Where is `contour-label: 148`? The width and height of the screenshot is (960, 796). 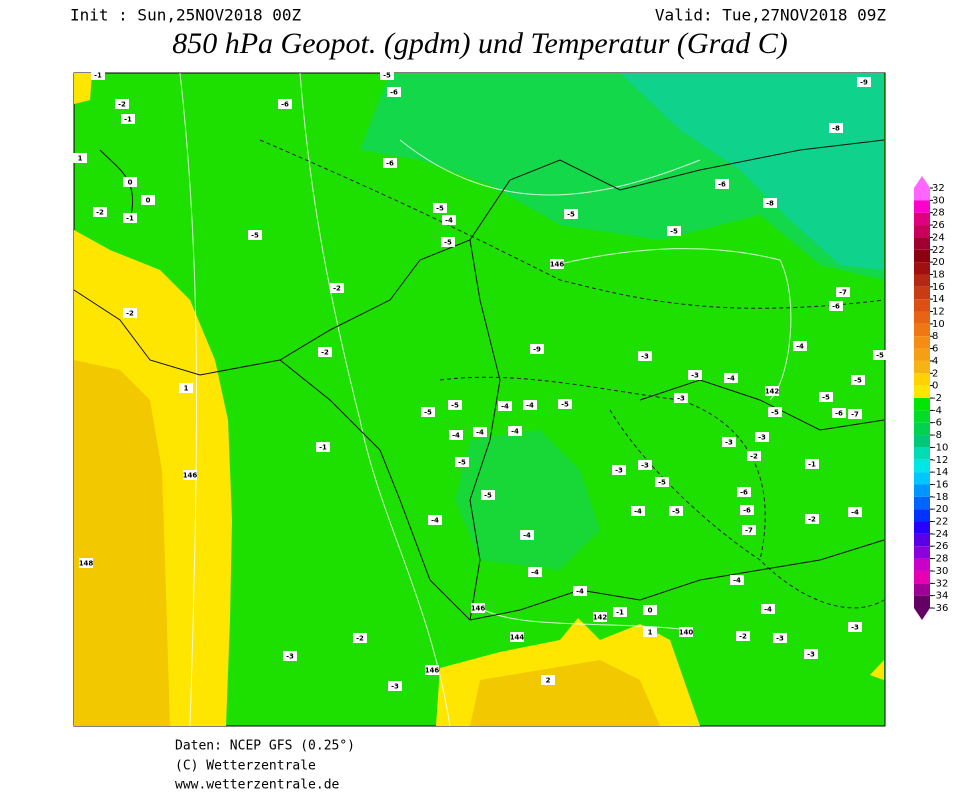 contour-label: 148 is located at coordinates (86, 564).